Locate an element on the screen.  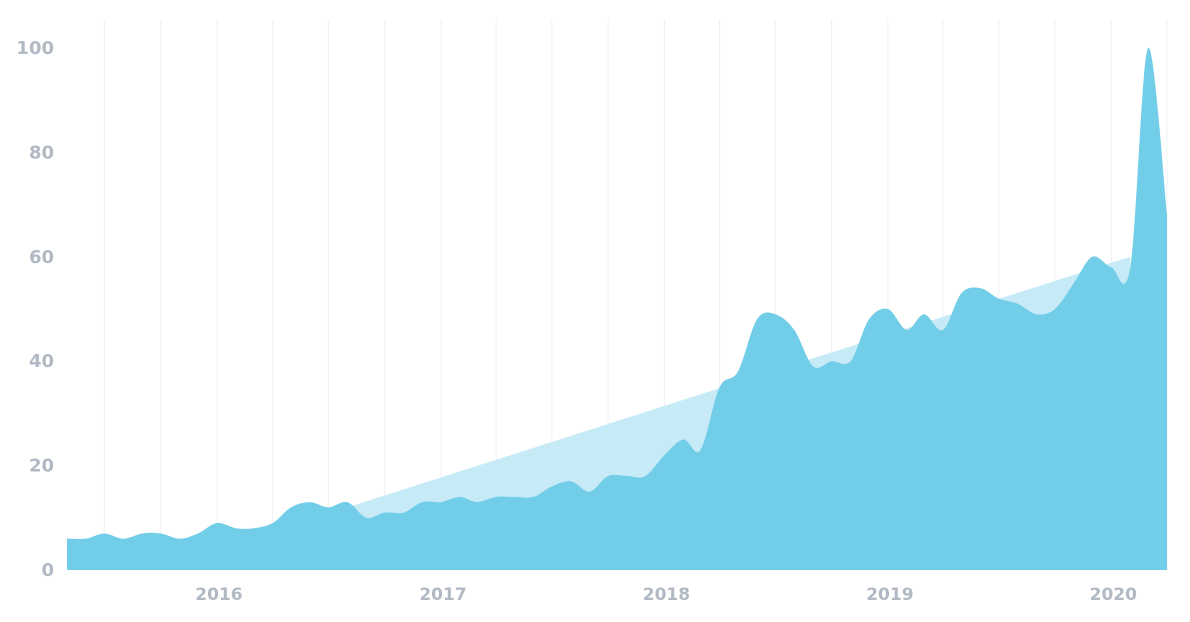
y-axis-ticks: 0 20 40 60 80 100 is located at coordinates (35, 309).